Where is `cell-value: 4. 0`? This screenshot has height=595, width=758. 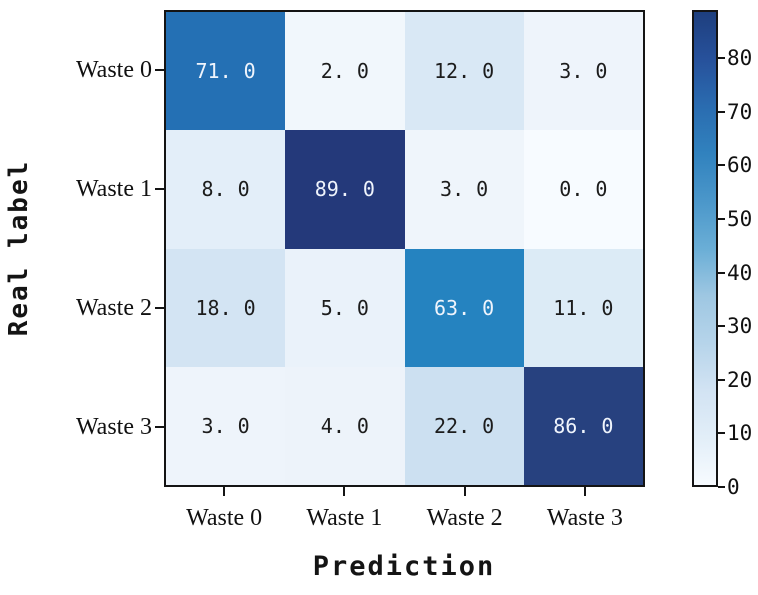
cell-value: 4. 0 is located at coordinates (344, 425).